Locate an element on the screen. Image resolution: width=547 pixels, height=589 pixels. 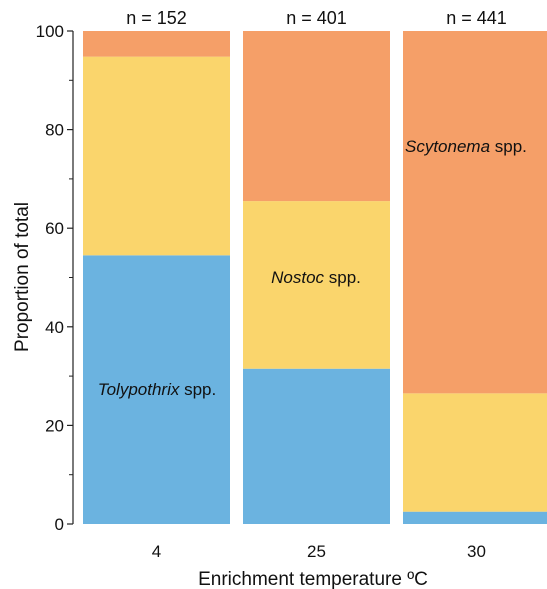
segment-label-30: Scytonema spp. is located at coordinates (466, 146).